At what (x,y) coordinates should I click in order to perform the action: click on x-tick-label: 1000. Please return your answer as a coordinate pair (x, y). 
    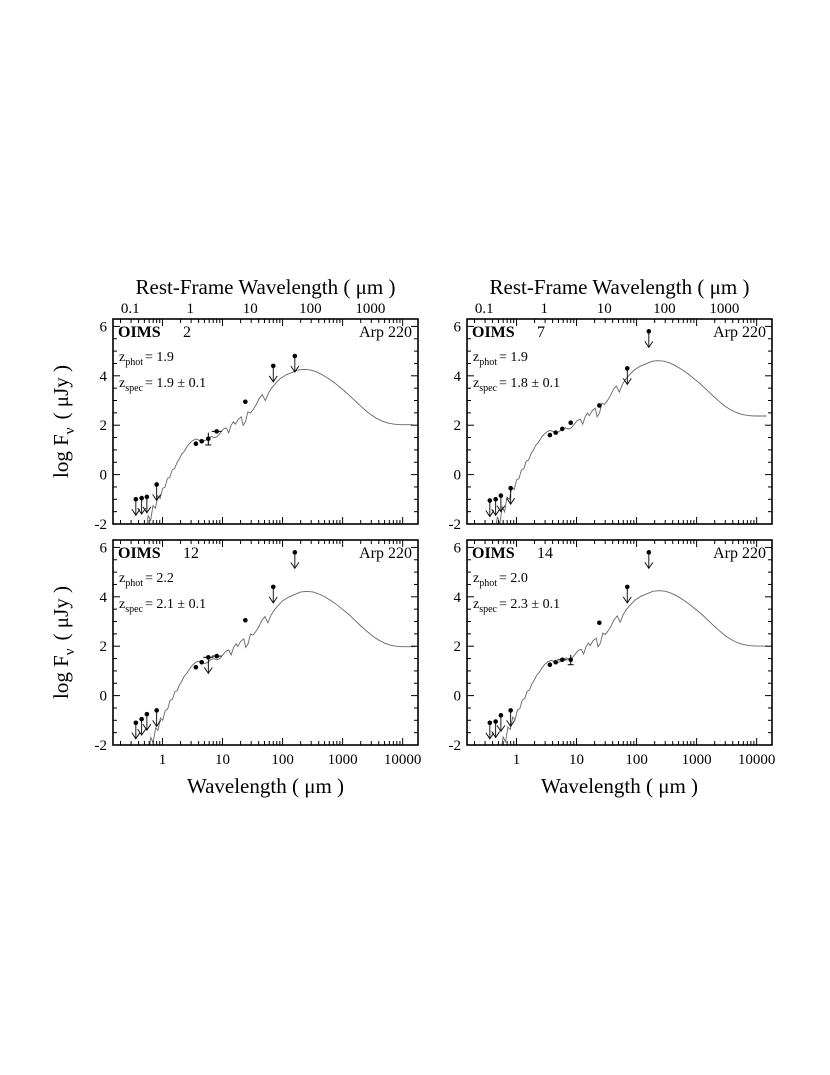
    Looking at the image, I should click on (343, 760).